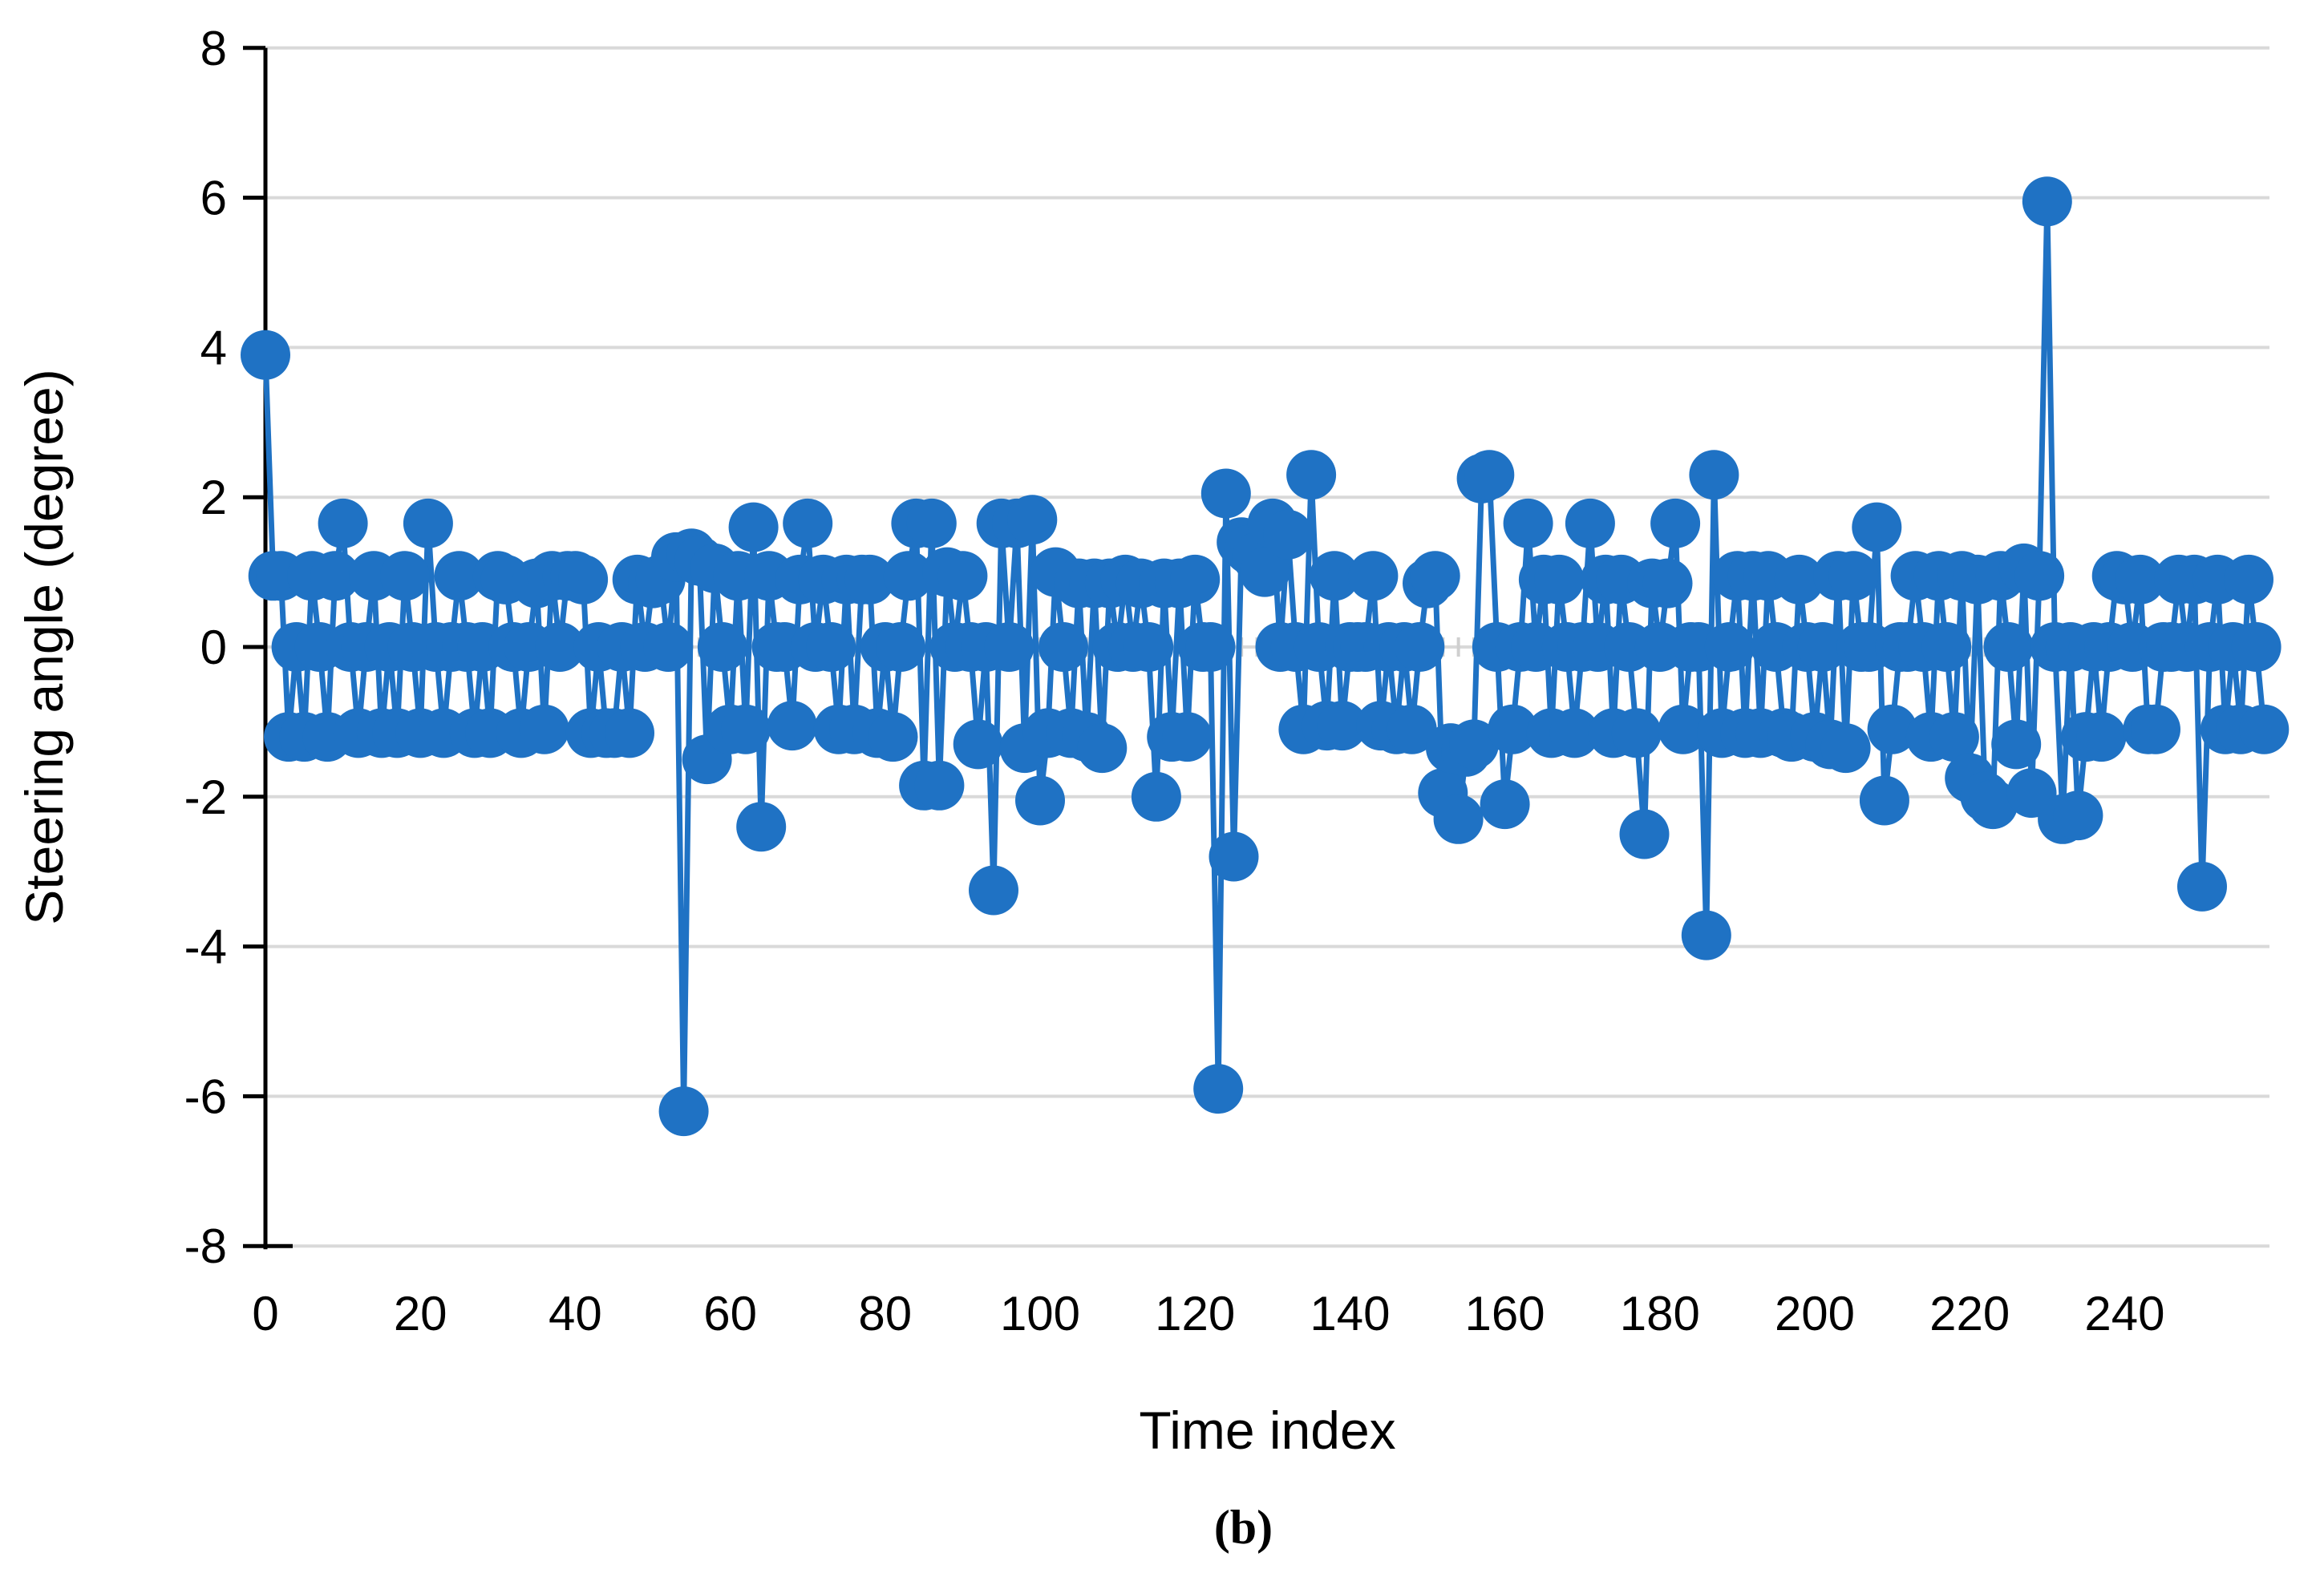 The width and height of the screenshot is (2324, 1589). What do you see at coordinates (205, 797) in the screenshot?
I see `y-tick-label--2: -2` at bounding box center [205, 797].